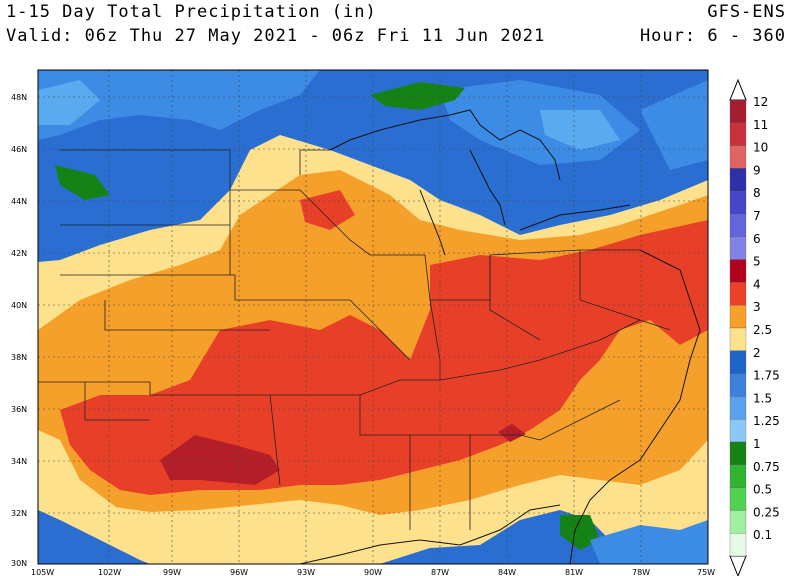 The width and height of the screenshot is (788, 576). Describe the element at coordinates (712, 36) in the screenshot. I see `forecast-hours: Hour: 6 - 360` at that location.